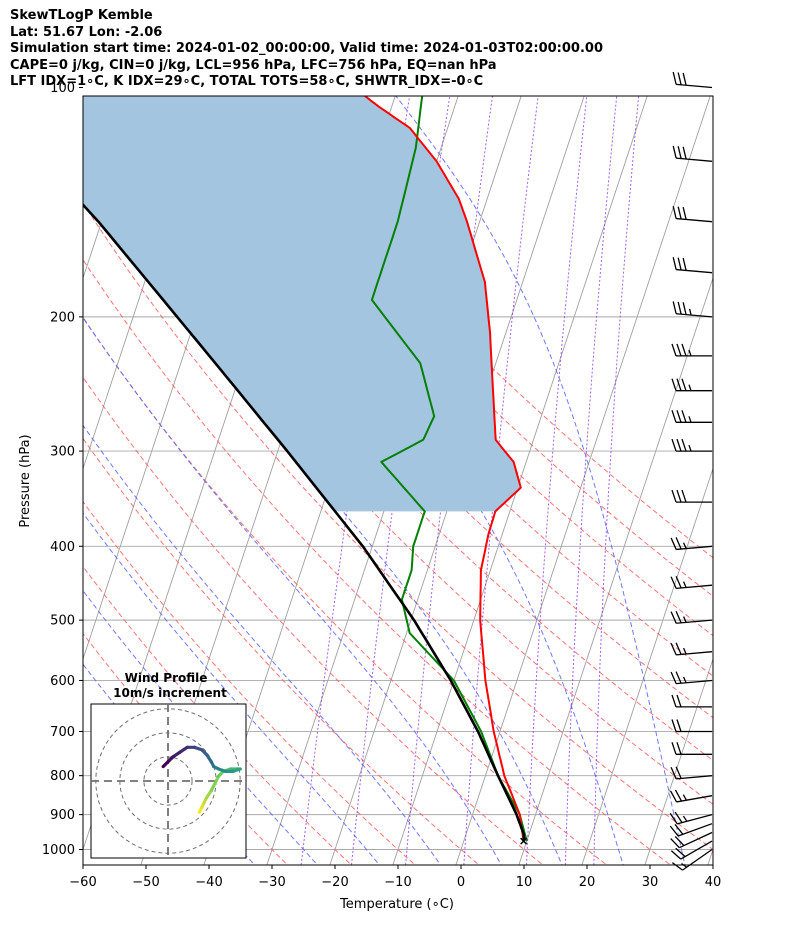 This screenshot has height=937, width=794. I want to click on moist-adiabat, so click(201, 727).